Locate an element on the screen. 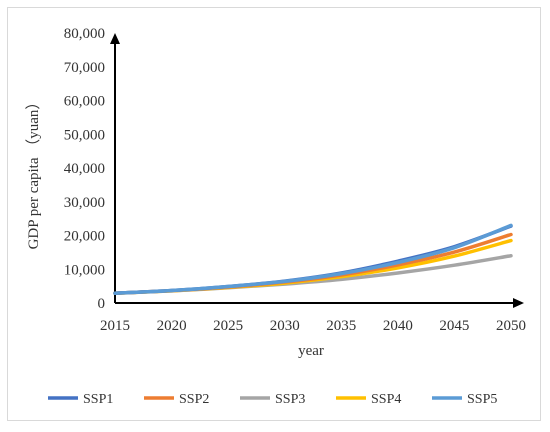 This screenshot has width=550, height=432. x-tick-label: 2030 is located at coordinates (285, 326).